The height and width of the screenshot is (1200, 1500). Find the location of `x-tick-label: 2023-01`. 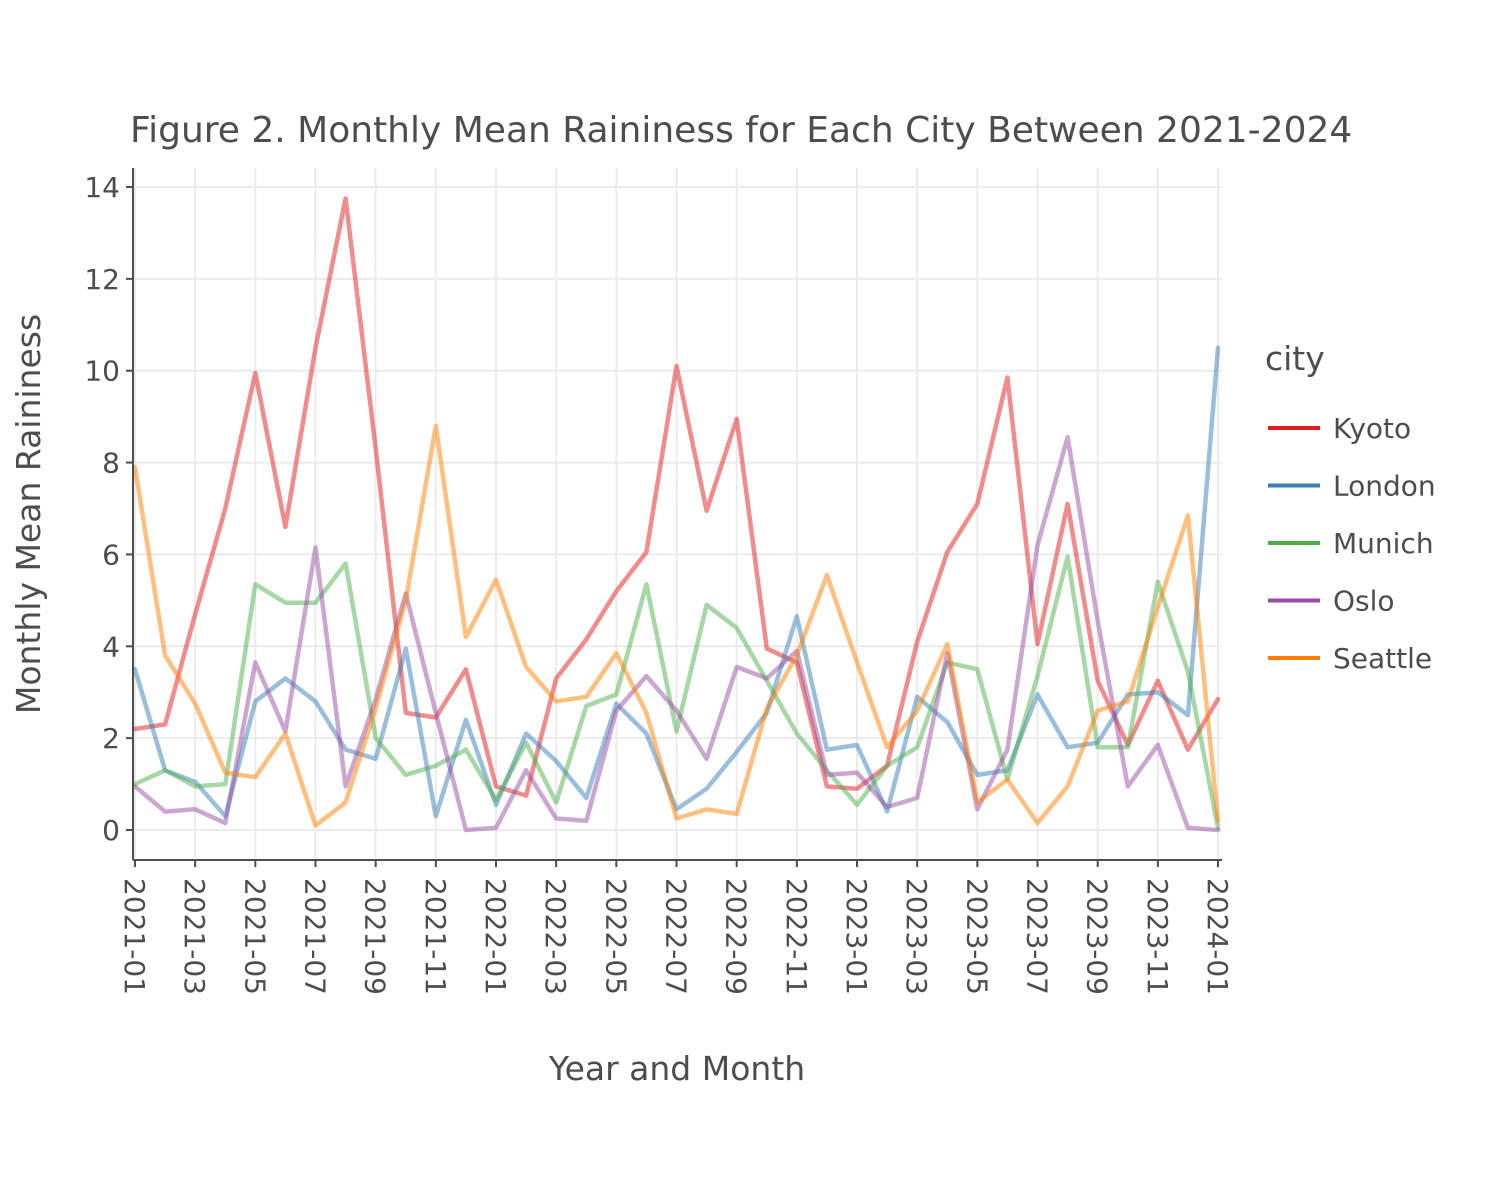

x-tick-label: 2023-01 is located at coordinates (856, 936).